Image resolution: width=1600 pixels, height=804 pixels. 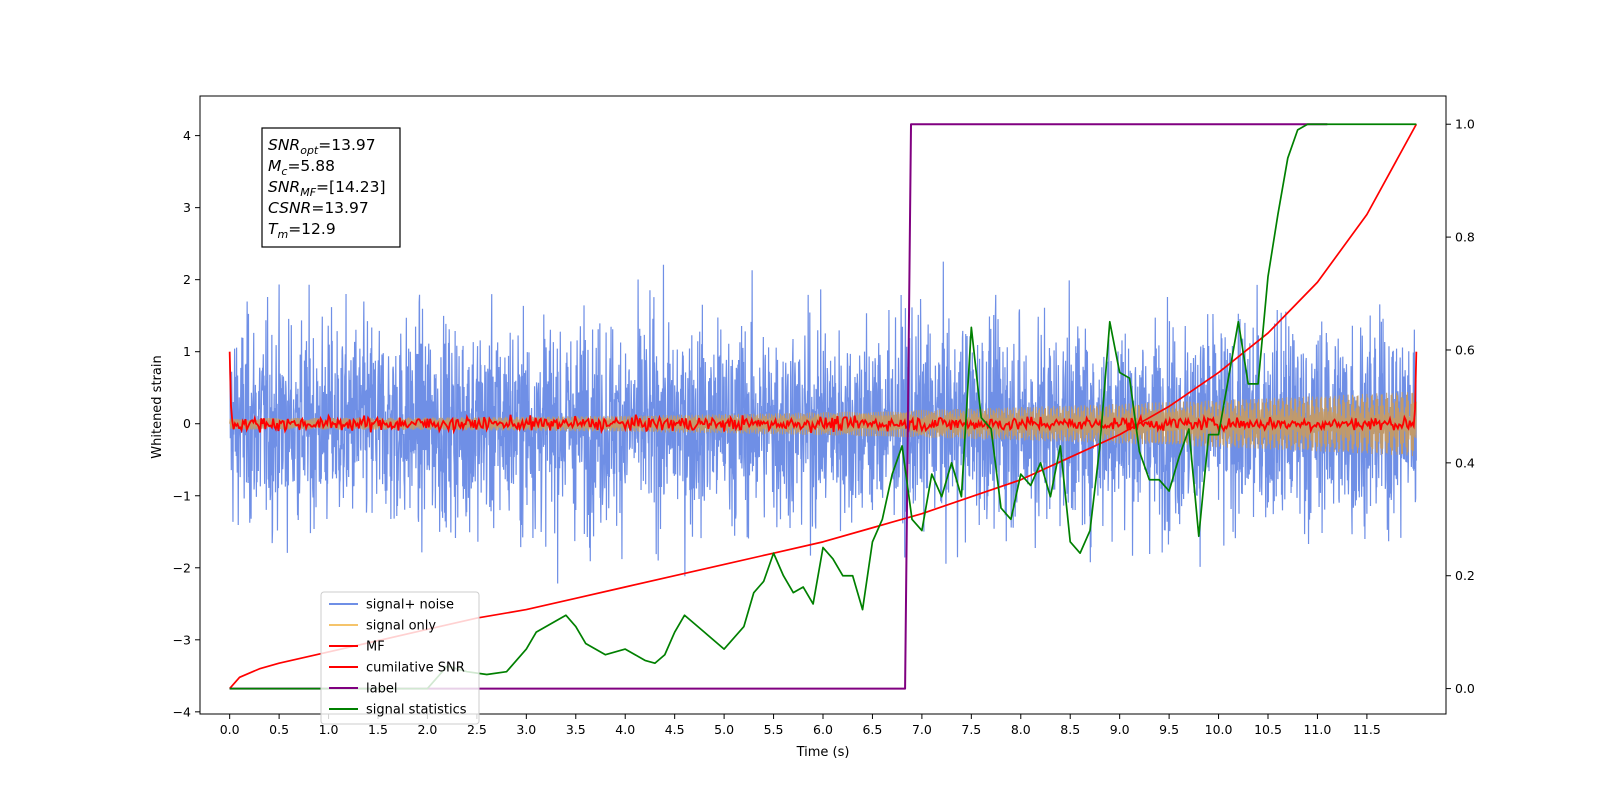 I want to click on x-tick-label: 7.0, so click(x=922, y=729).